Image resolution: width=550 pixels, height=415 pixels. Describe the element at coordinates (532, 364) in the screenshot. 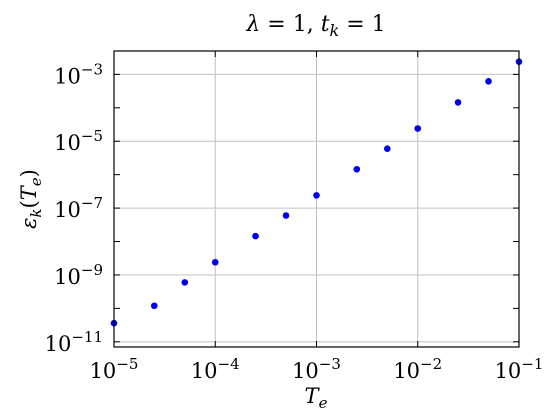

I see `x-tick-label-exponent: −1` at that location.